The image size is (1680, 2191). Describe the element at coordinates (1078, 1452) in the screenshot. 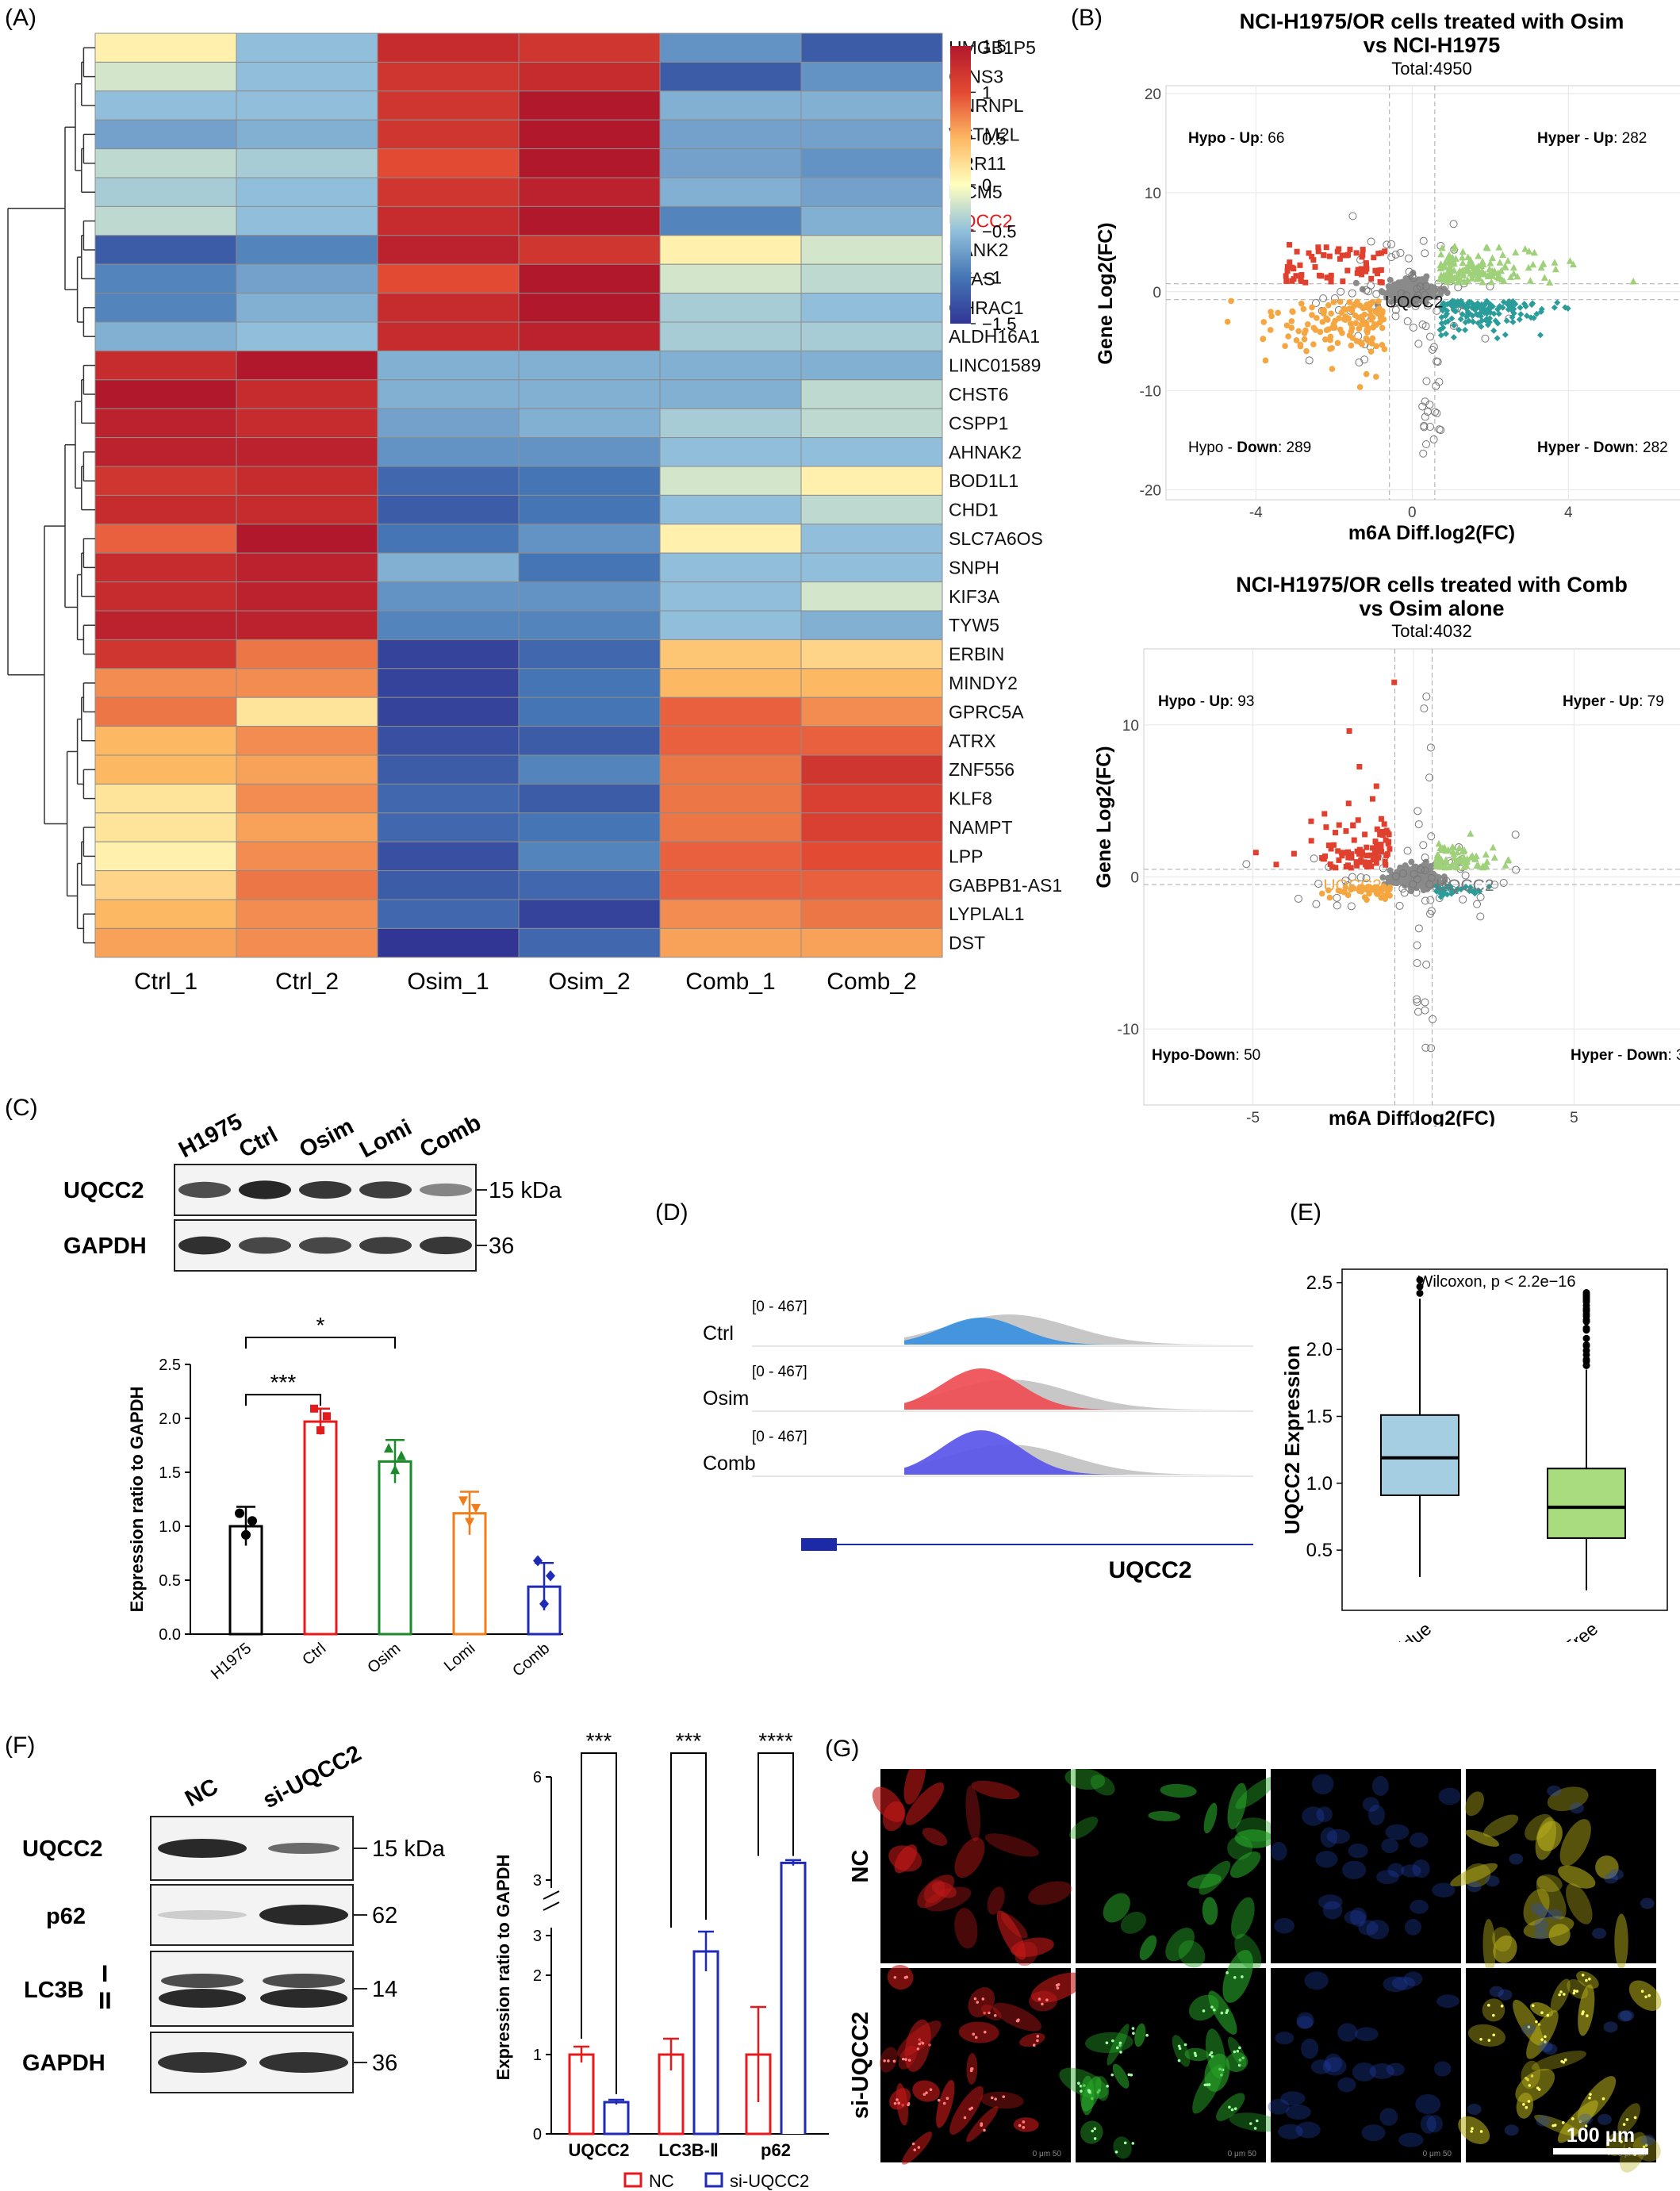

I see `track-ip-coverage` at that location.